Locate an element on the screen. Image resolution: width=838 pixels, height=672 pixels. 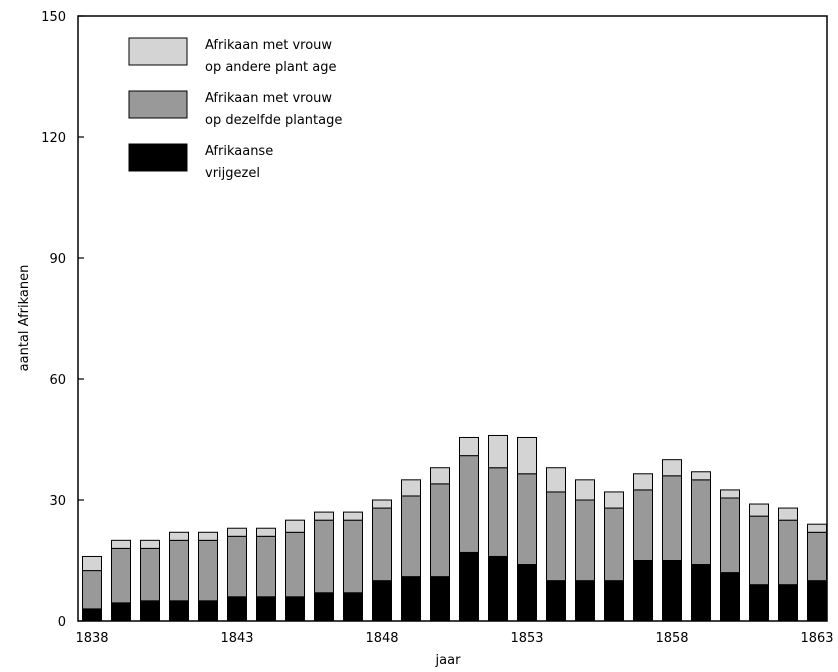
x-tick-label: 1853 is located at coordinates (526, 638).